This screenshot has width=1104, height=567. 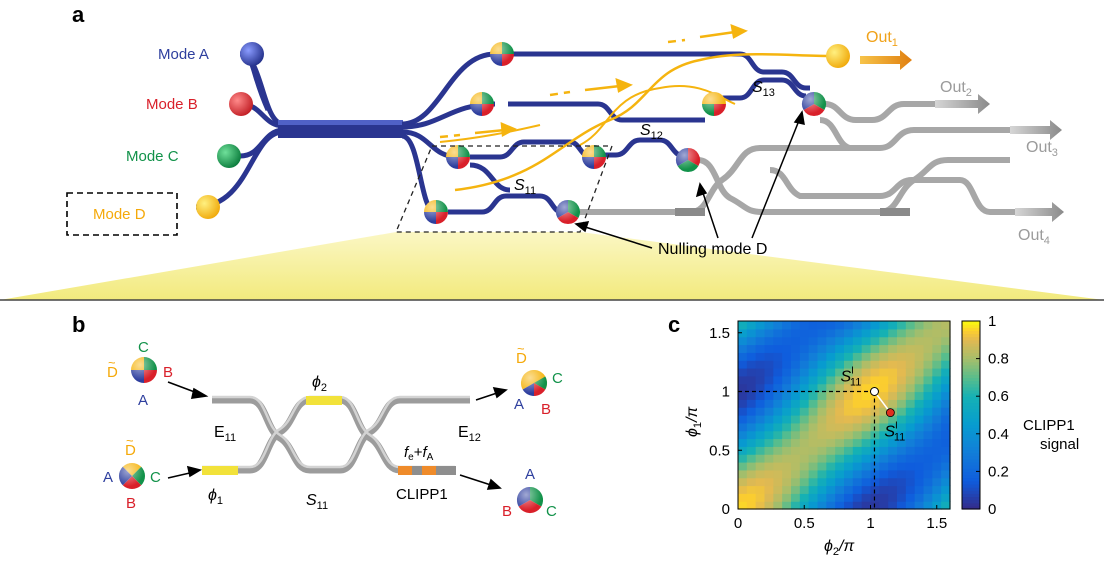 I want to click on e12-label: E12, so click(x=469, y=434).